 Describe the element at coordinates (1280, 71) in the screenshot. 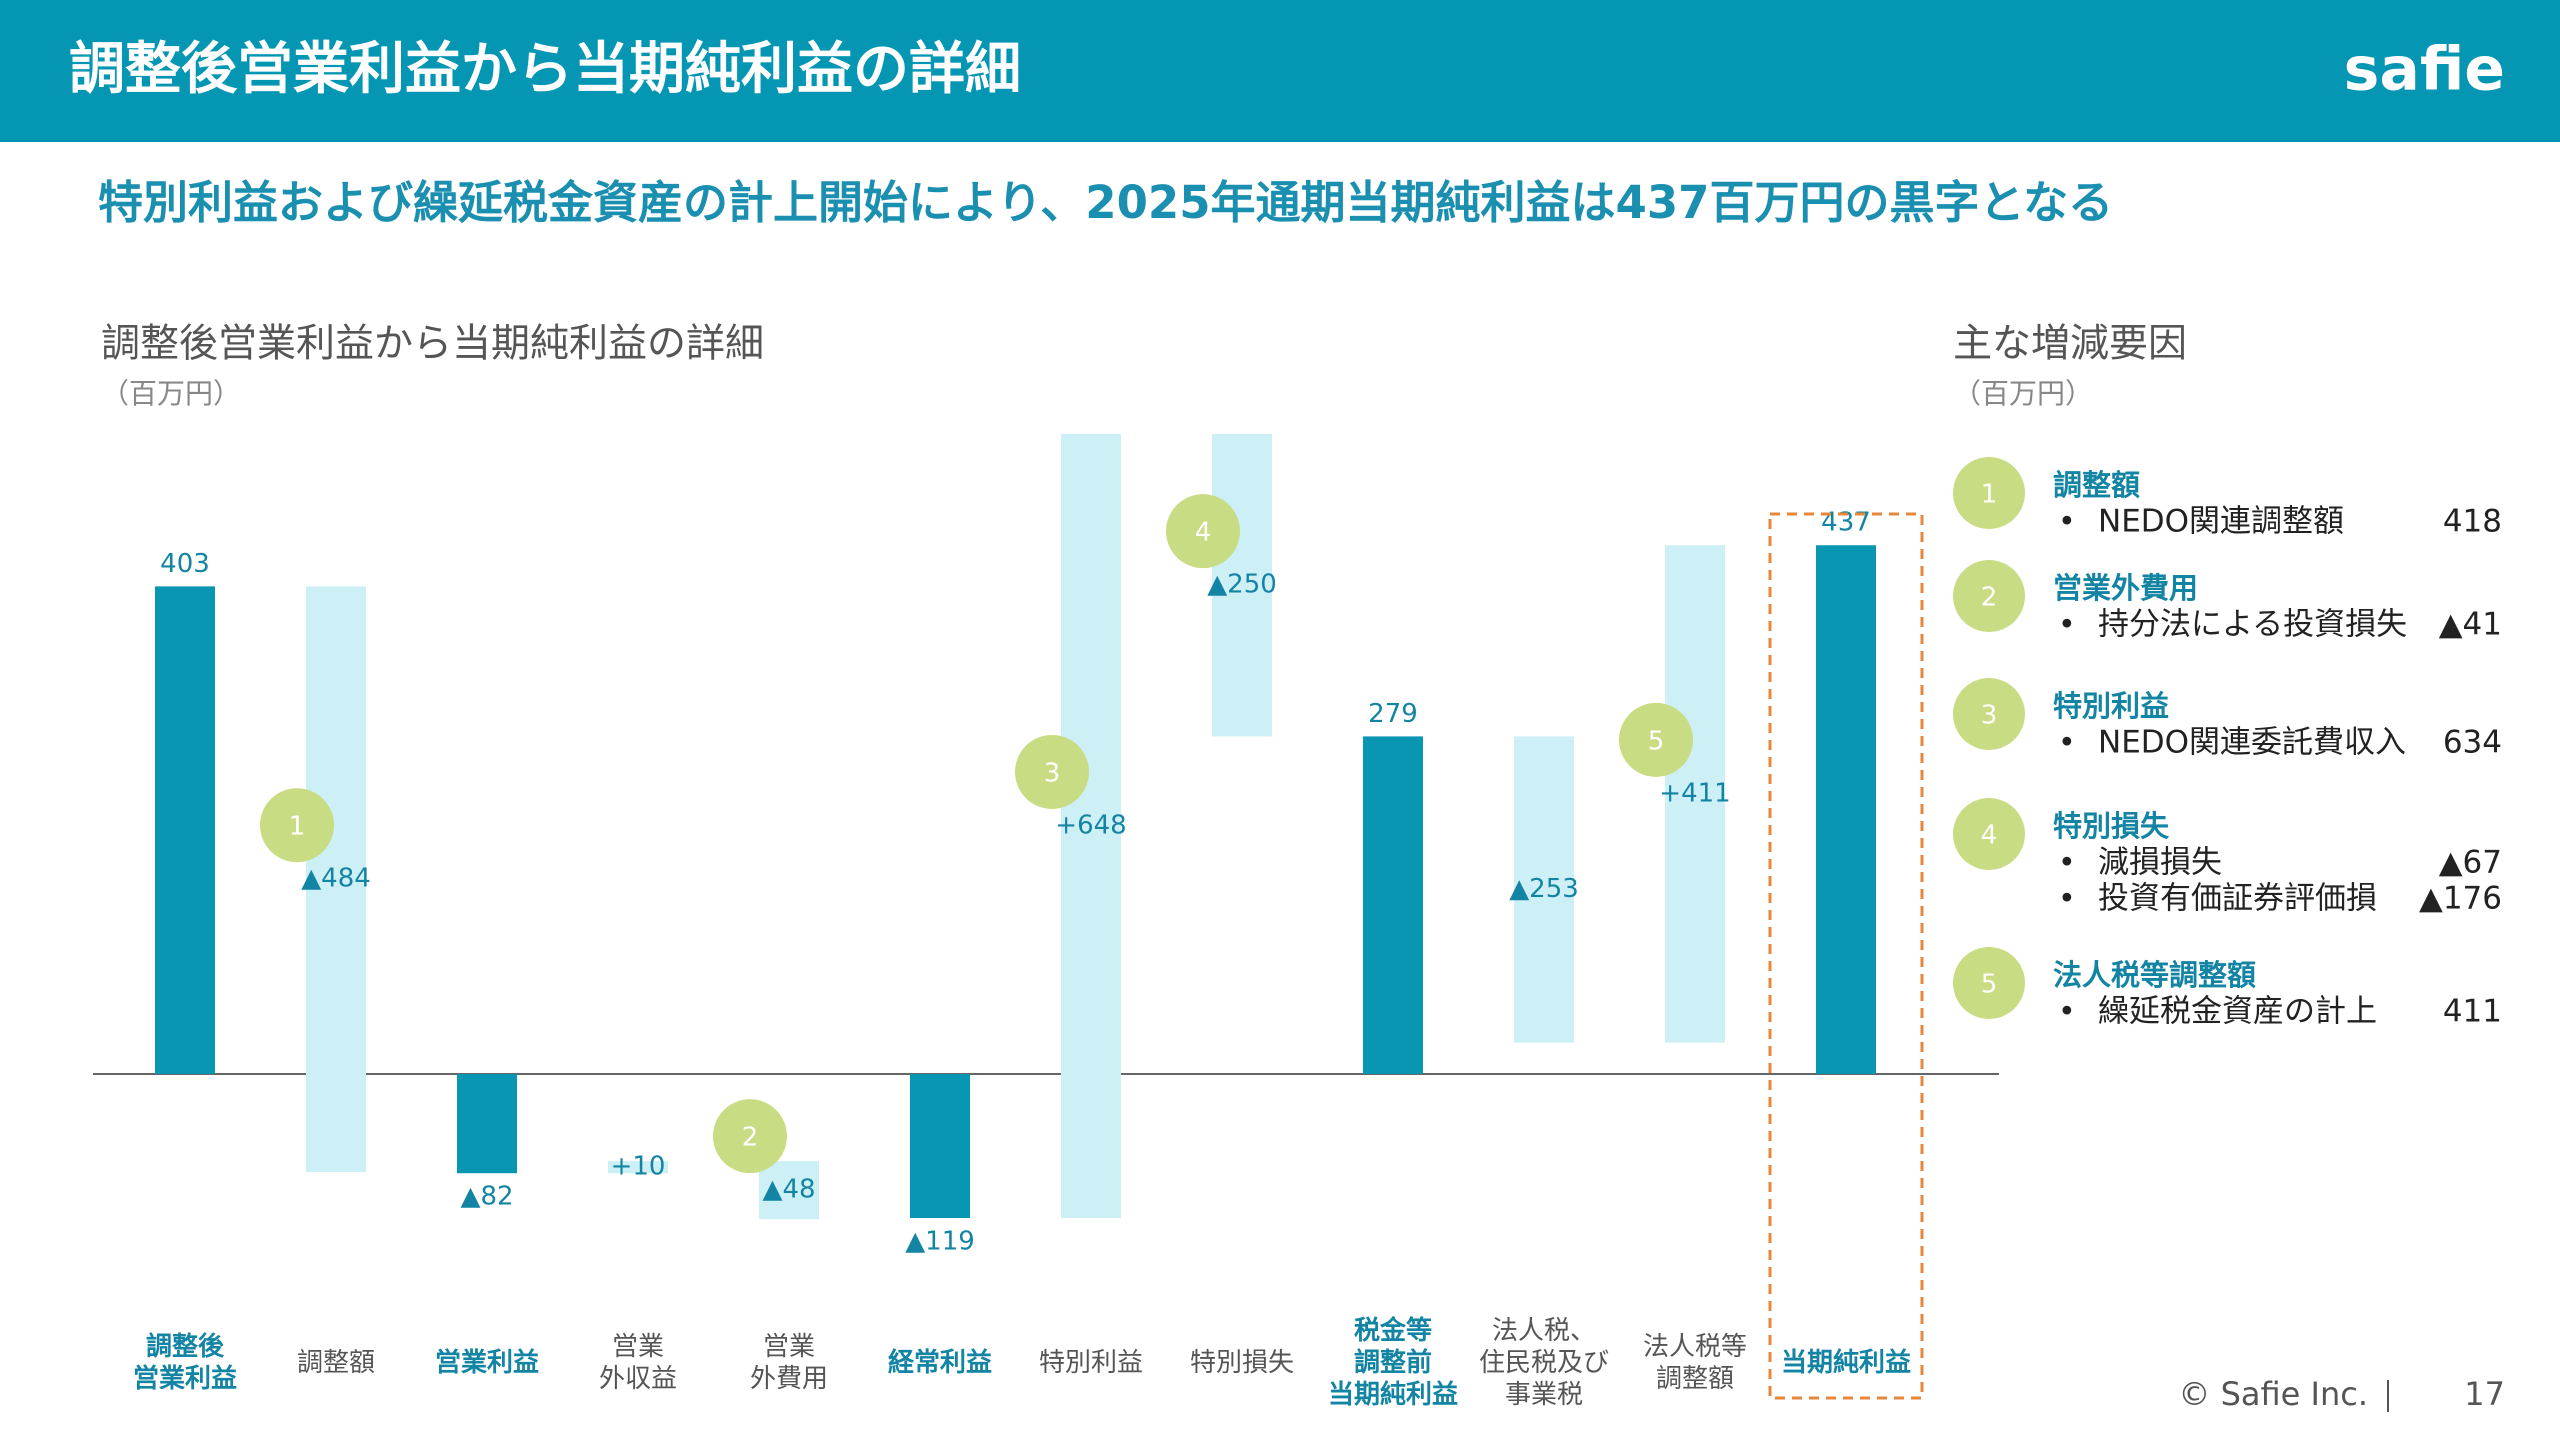

I see `header-band` at that location.